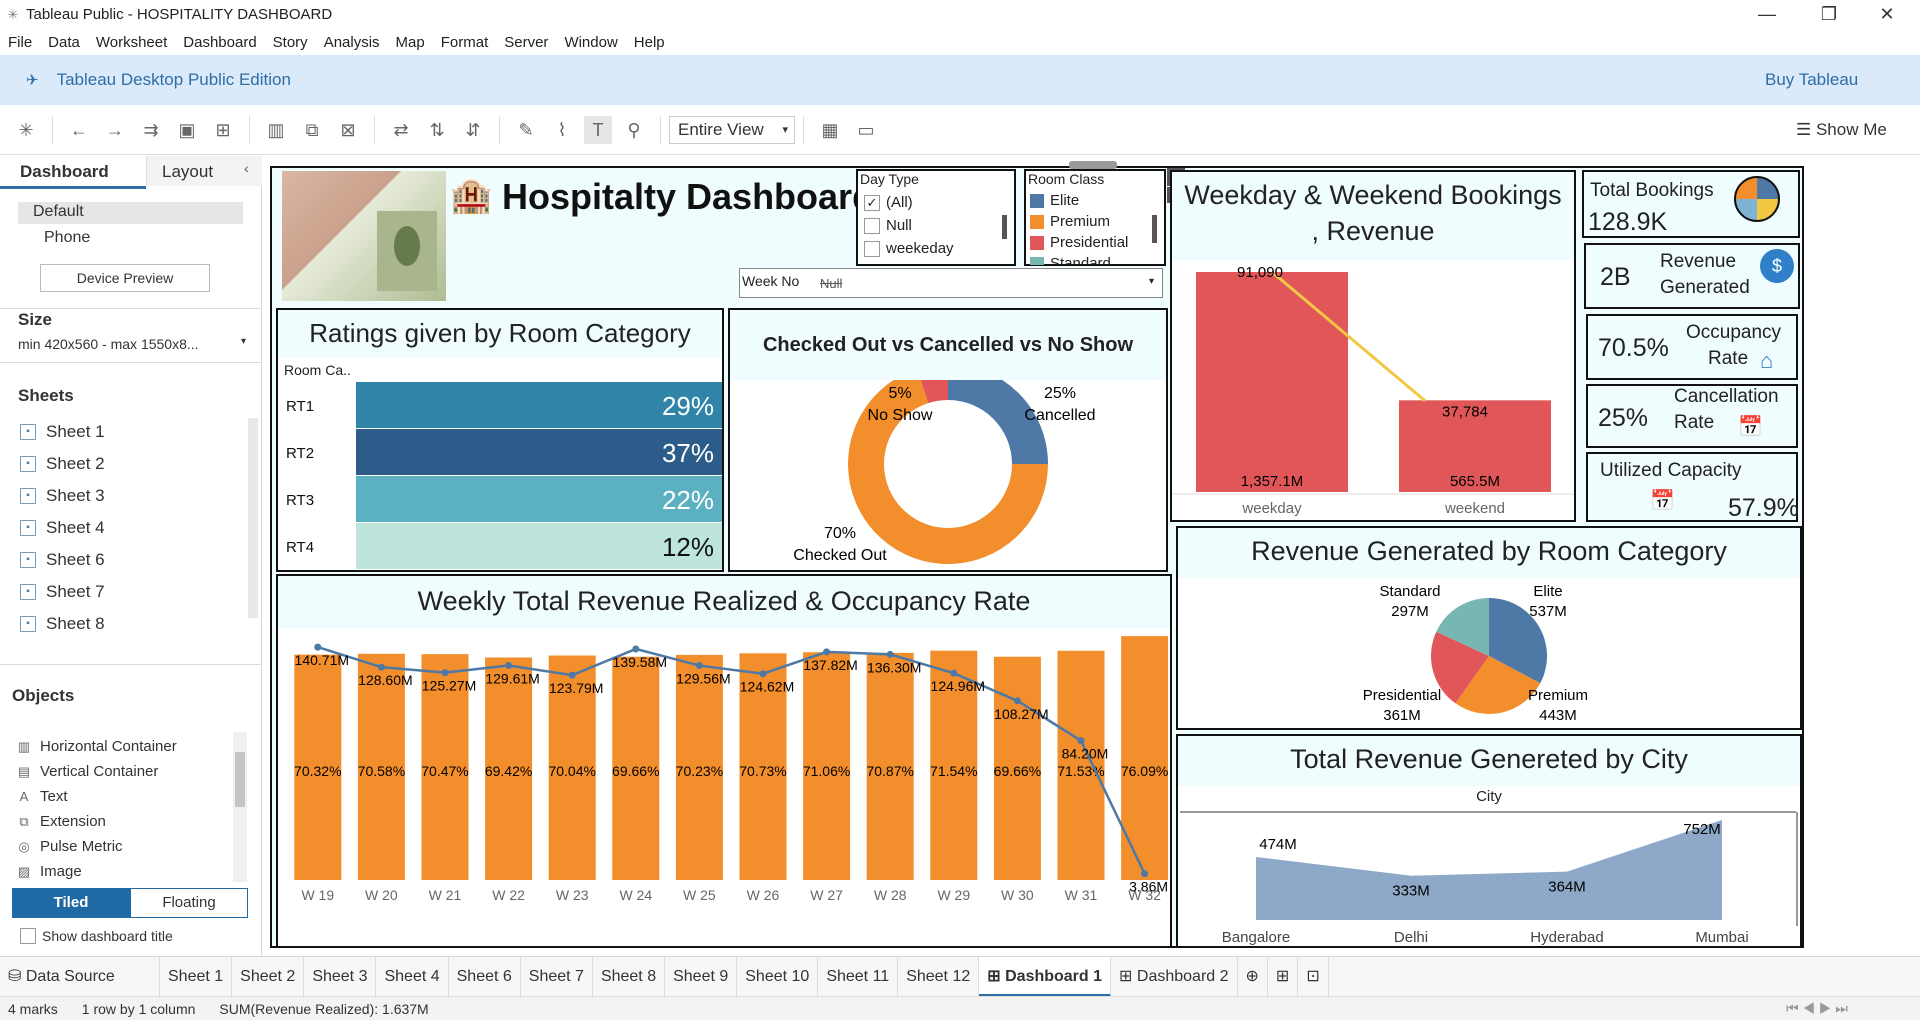 This screenshot has height=1020, width=1920. I want to click on tab-sheet: Sheet 9, so click(701, 976).